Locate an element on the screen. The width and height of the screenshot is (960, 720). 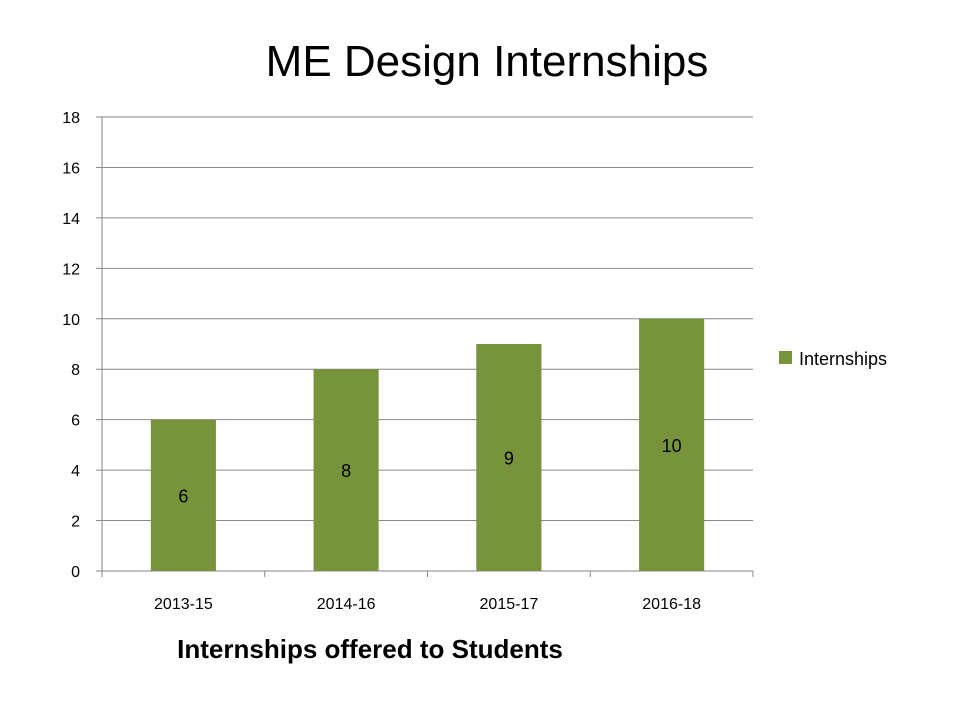
y-tick-label: 14 is located at coordinates (71, 219).